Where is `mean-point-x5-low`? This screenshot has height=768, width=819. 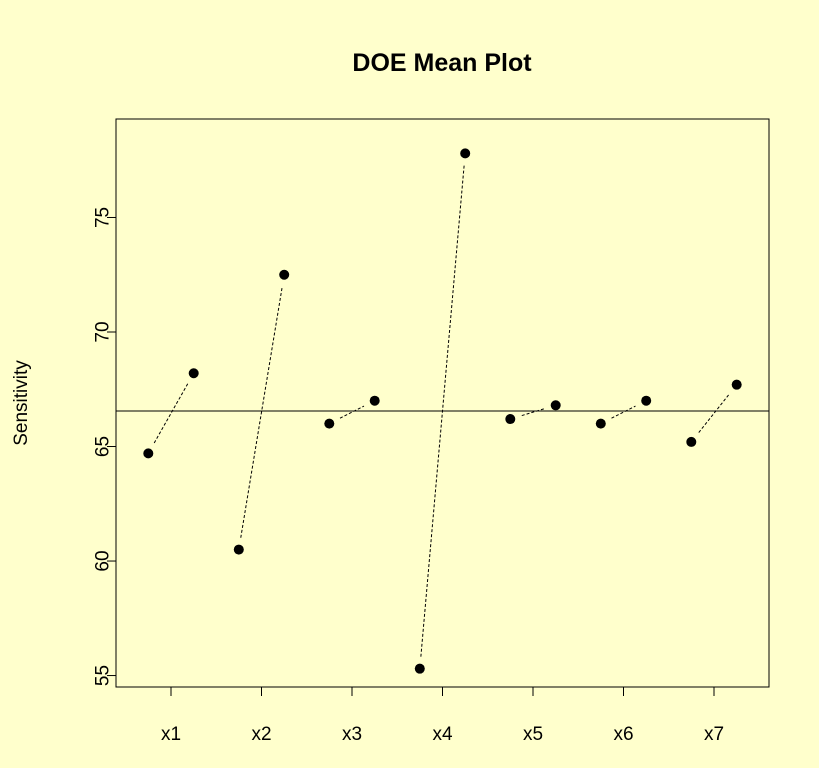
mean-point-x5-low is located at coordinates (510, 419).